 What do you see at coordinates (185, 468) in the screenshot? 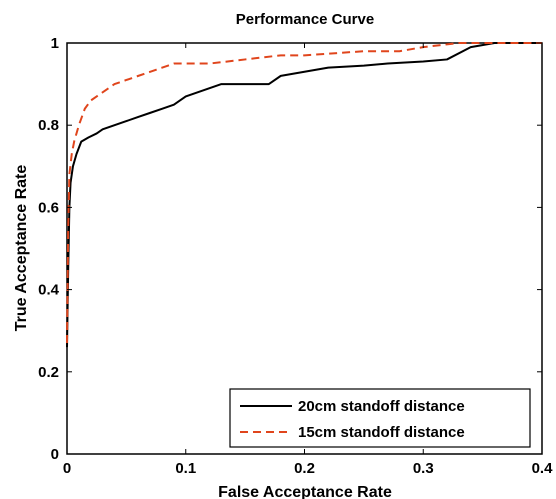
I see `x-tick-label: 0.1` at bounding box center [185, 468].